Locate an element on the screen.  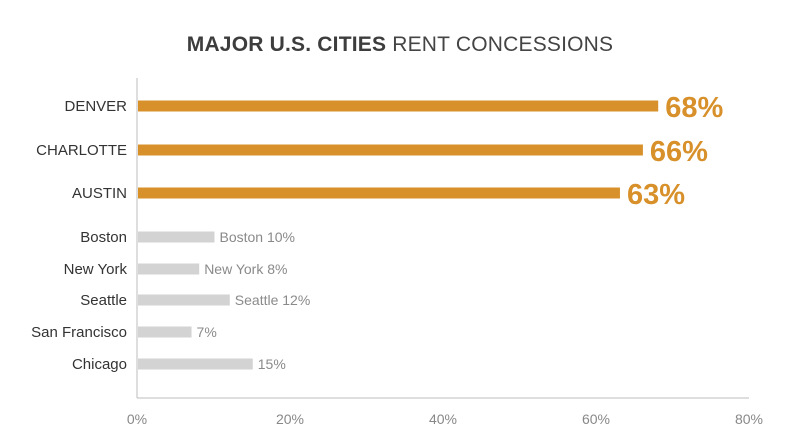
chart-title: MAJOR U.S. CITIES RENT CONCESSIONS is located at coordinates (400, 45).